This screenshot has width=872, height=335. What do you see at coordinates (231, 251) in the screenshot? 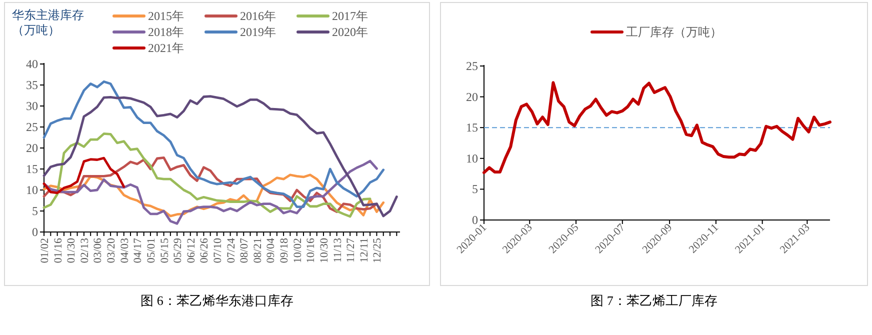
I see `x-tick-label: 07/24` at bounding box center [231, 251].